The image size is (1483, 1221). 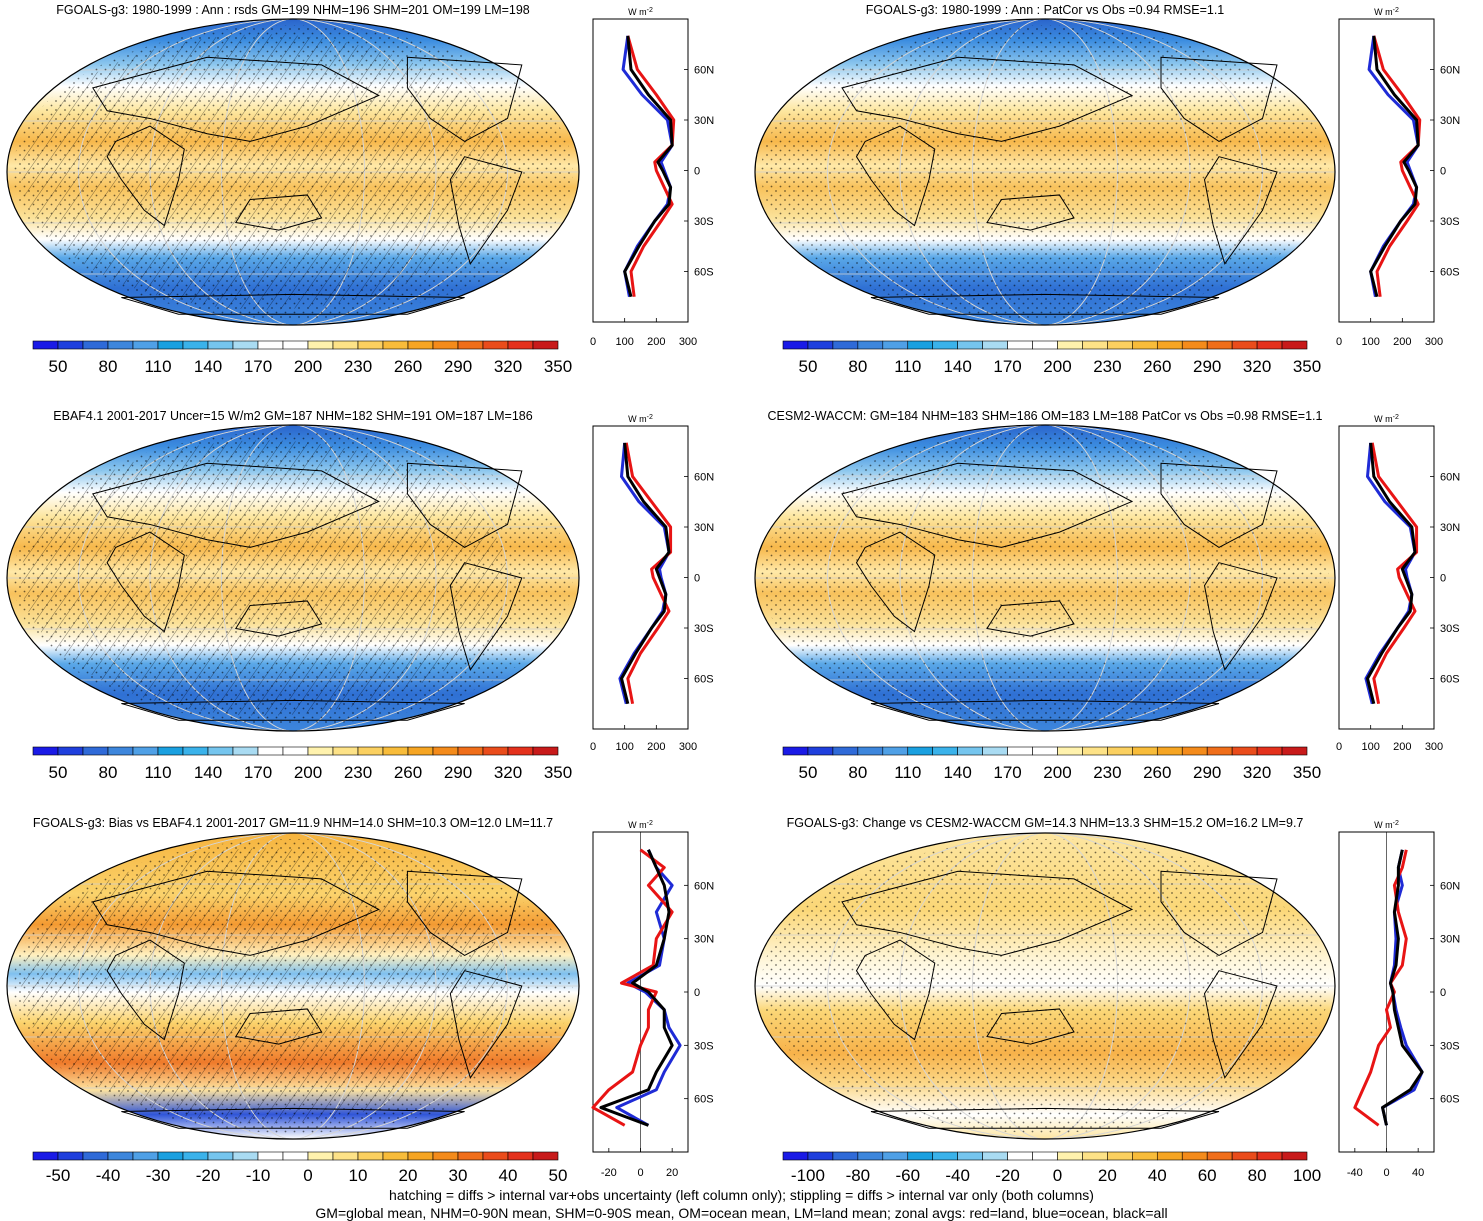 What do you see at coordinates (656, 747) in the screenshot?
I see `zonal-x-label: 200` at bounding box center [656, 747].